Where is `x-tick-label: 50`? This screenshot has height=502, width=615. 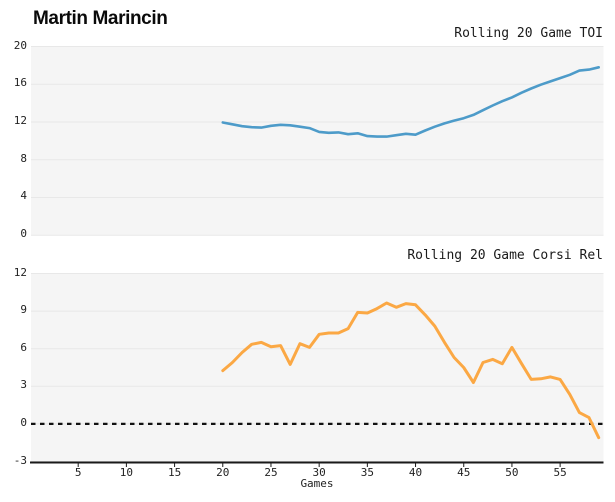
x-tick-label: 50 is located at coordinates (512, 472).